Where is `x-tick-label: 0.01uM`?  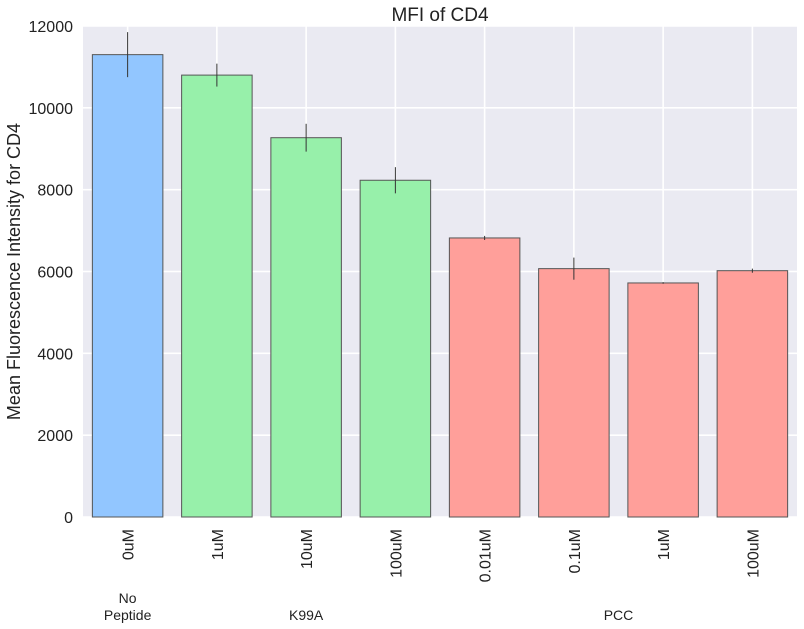
x-tick-label: 0.01uM is located at coordinates (486, 555).